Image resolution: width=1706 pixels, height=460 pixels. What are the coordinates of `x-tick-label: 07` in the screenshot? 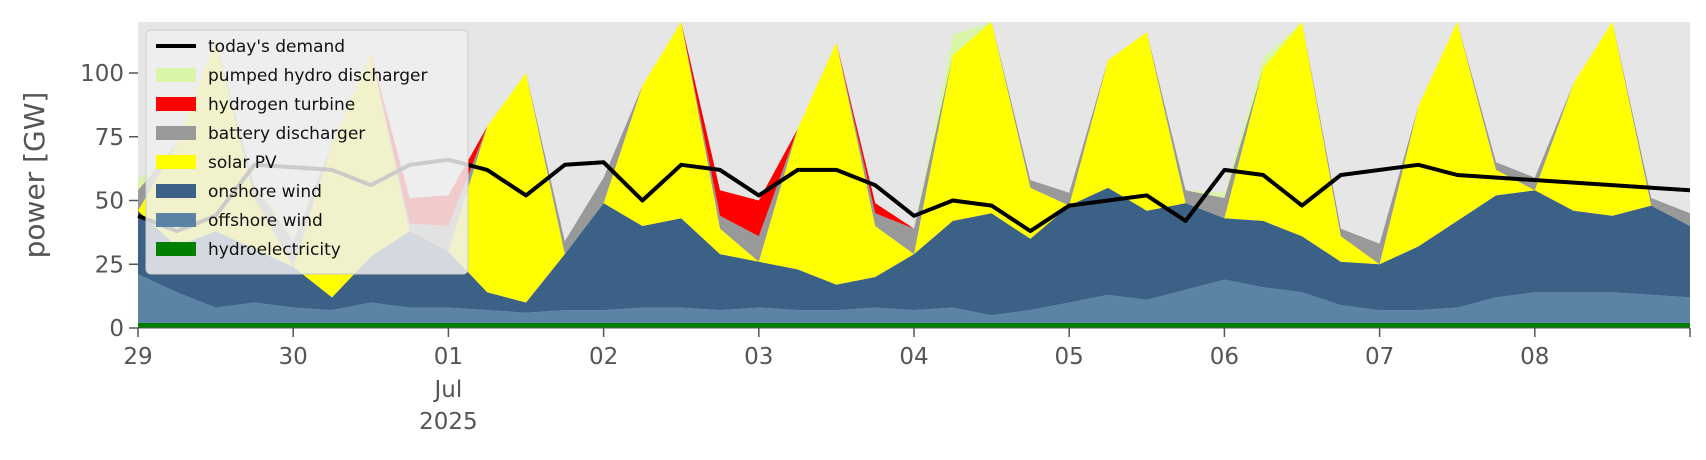 It's located at (1379, 357).